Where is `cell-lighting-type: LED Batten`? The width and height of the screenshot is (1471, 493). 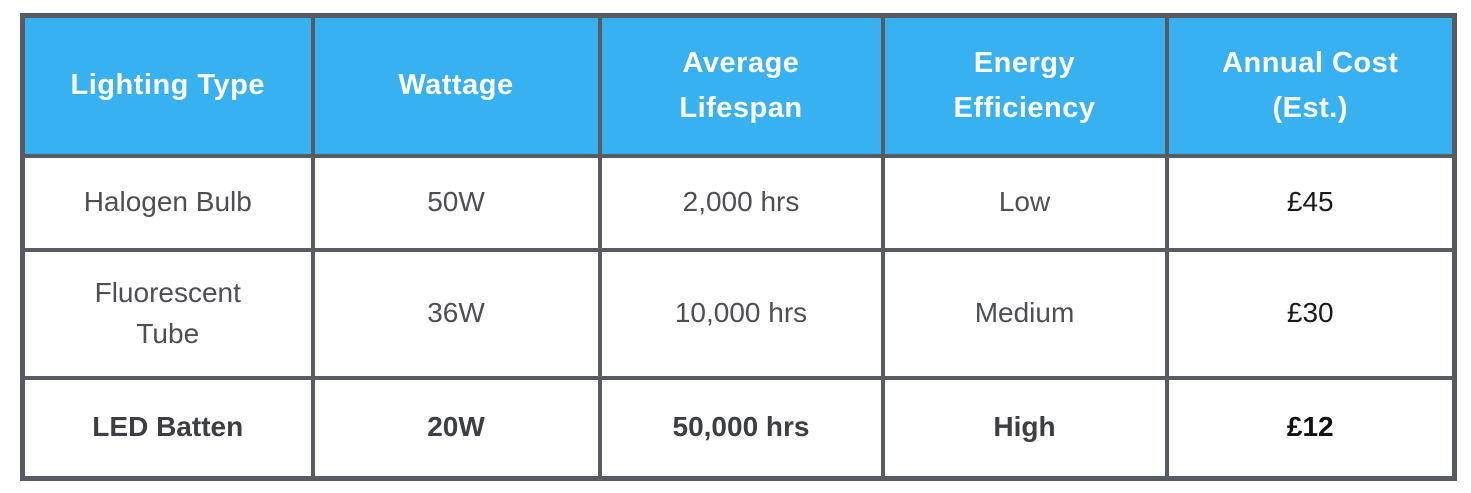 cell-lighting-type: LED Batten is located at coordinates (167, 428).